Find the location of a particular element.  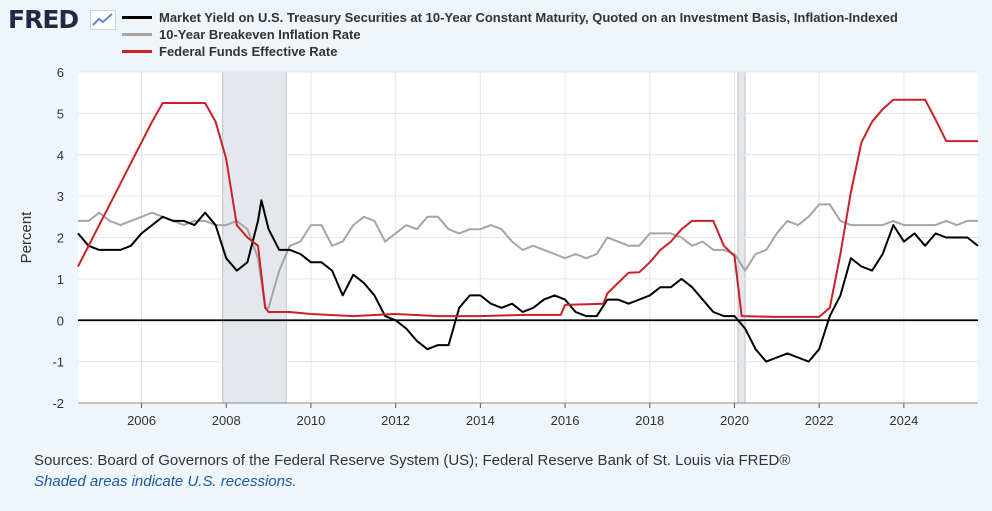

x-tick-label: 2018 is located at coordinates (649, 420).